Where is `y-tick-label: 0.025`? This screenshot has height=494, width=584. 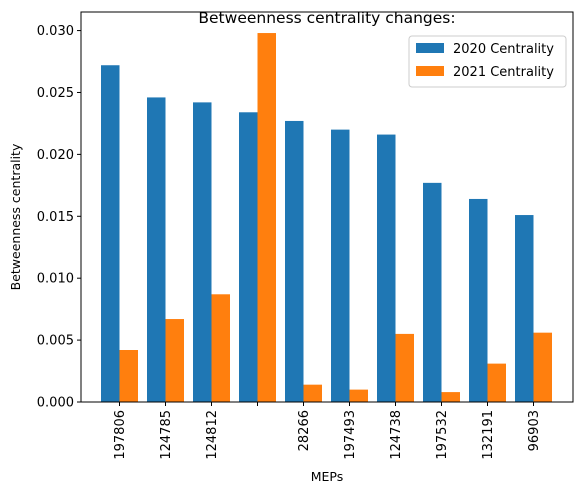
y-tick-label: 0.025 is located at coordinates (55, 93).